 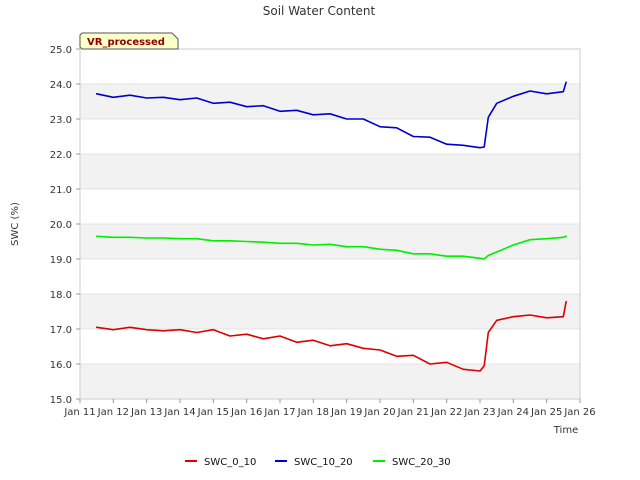 What do you see at coordinates (179, 412) in the screenshot?
I see `x-tick-label: Jan 14` at bounding box center [179, 412].